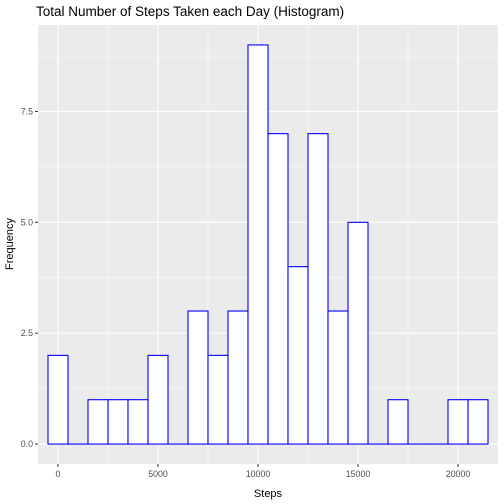 The image size is (504, 504). What do you see at coordinates (358, 474) in the screenshot?
I see `x-tick-label: 15000` at bounding box center [358, 474].